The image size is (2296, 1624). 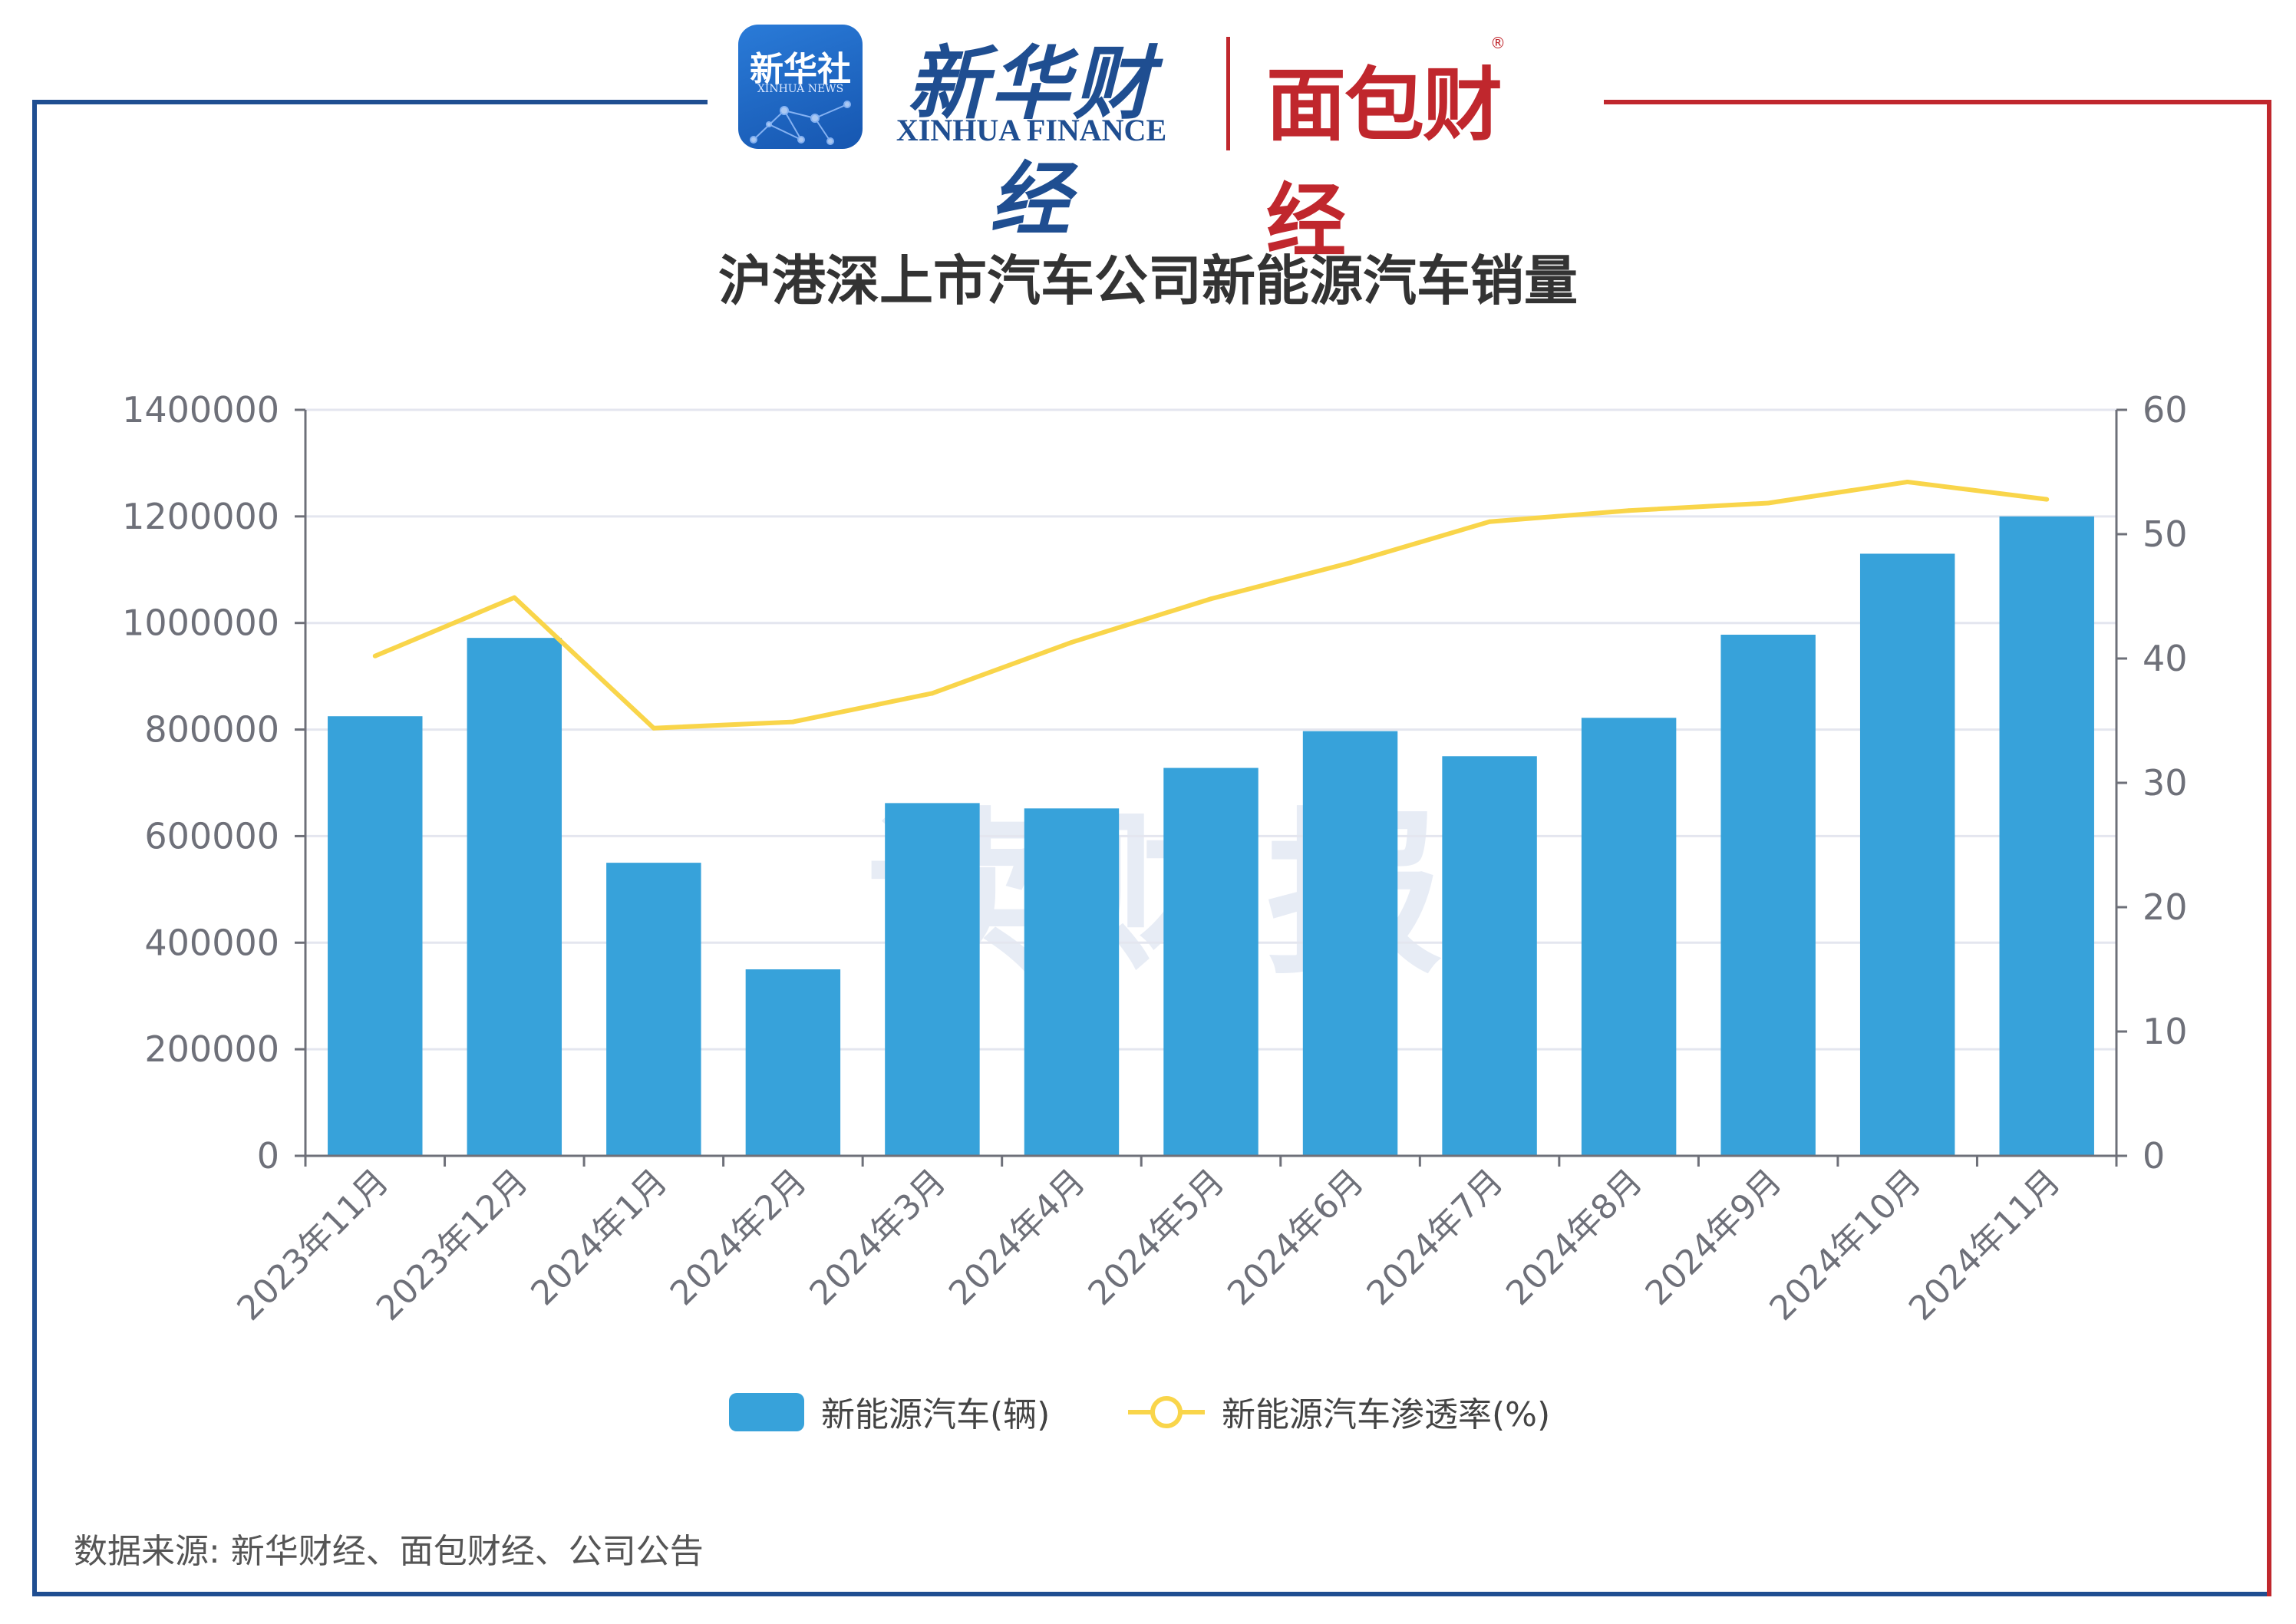 I want to click on data-source-note: 数据来源: 新华财经、面包财经、公司公告, so click(x=389, y=1551).